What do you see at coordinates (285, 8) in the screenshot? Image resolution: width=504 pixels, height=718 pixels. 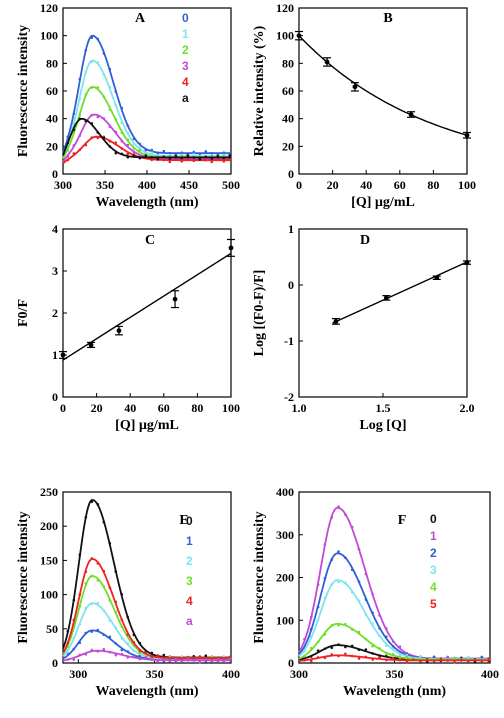 I see `y-tick-label: 120` at bounding box center [285, 8].